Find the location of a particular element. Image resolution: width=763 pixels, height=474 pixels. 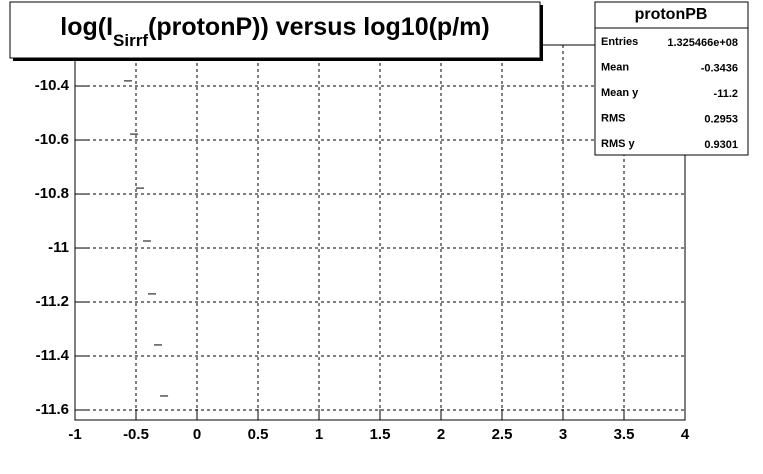

y-tick-label: -10.8 is located at coordinates (52, 193).